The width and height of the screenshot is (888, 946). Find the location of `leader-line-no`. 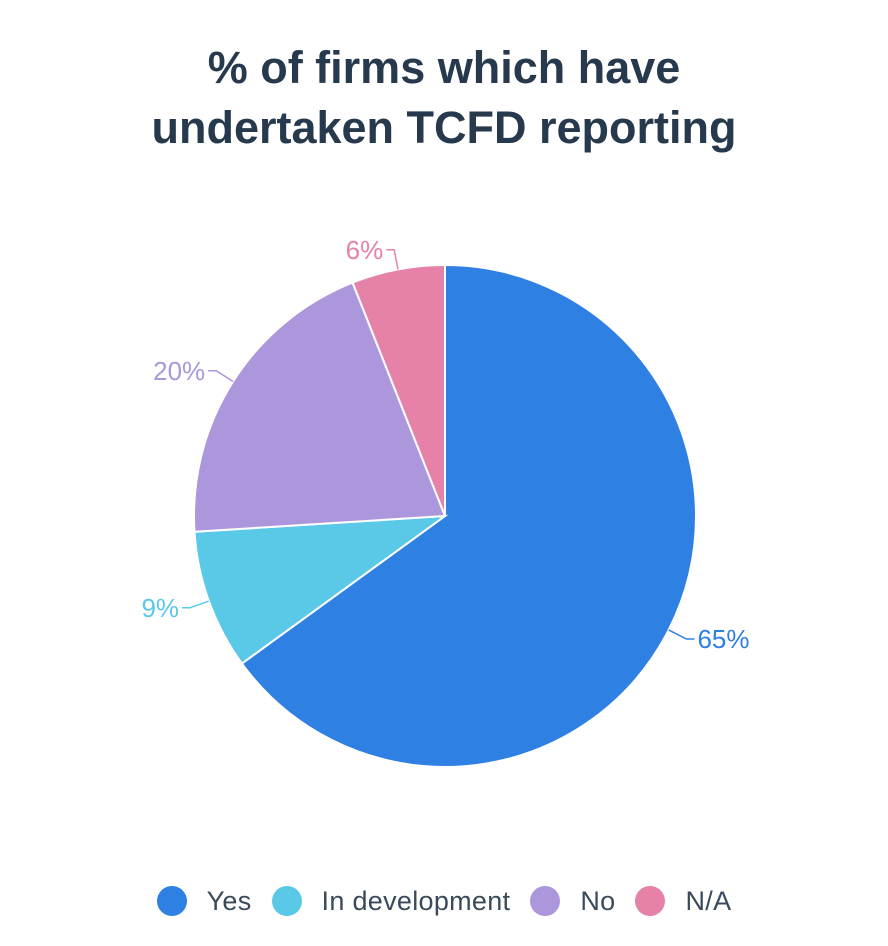

leader-line-no is located at coordinates (221, 376).